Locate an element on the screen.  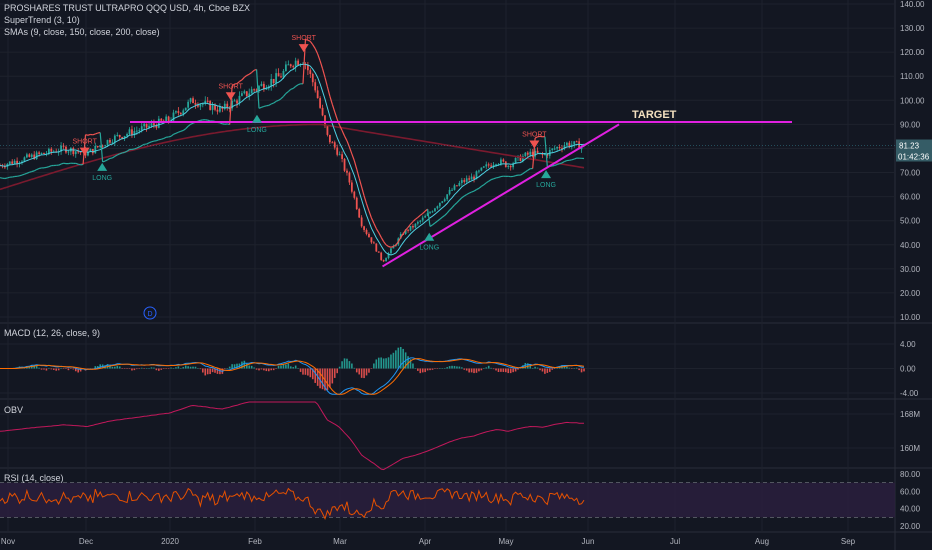
long-signal-marker is located at coordinates (429, 236).